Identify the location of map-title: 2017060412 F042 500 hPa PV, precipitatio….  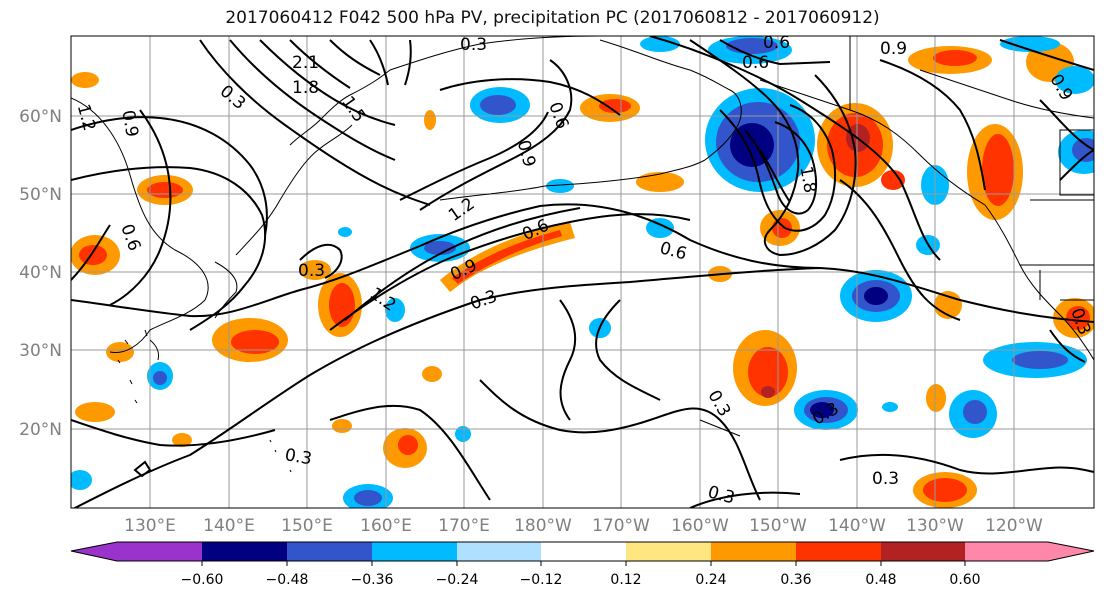
(552, 18).